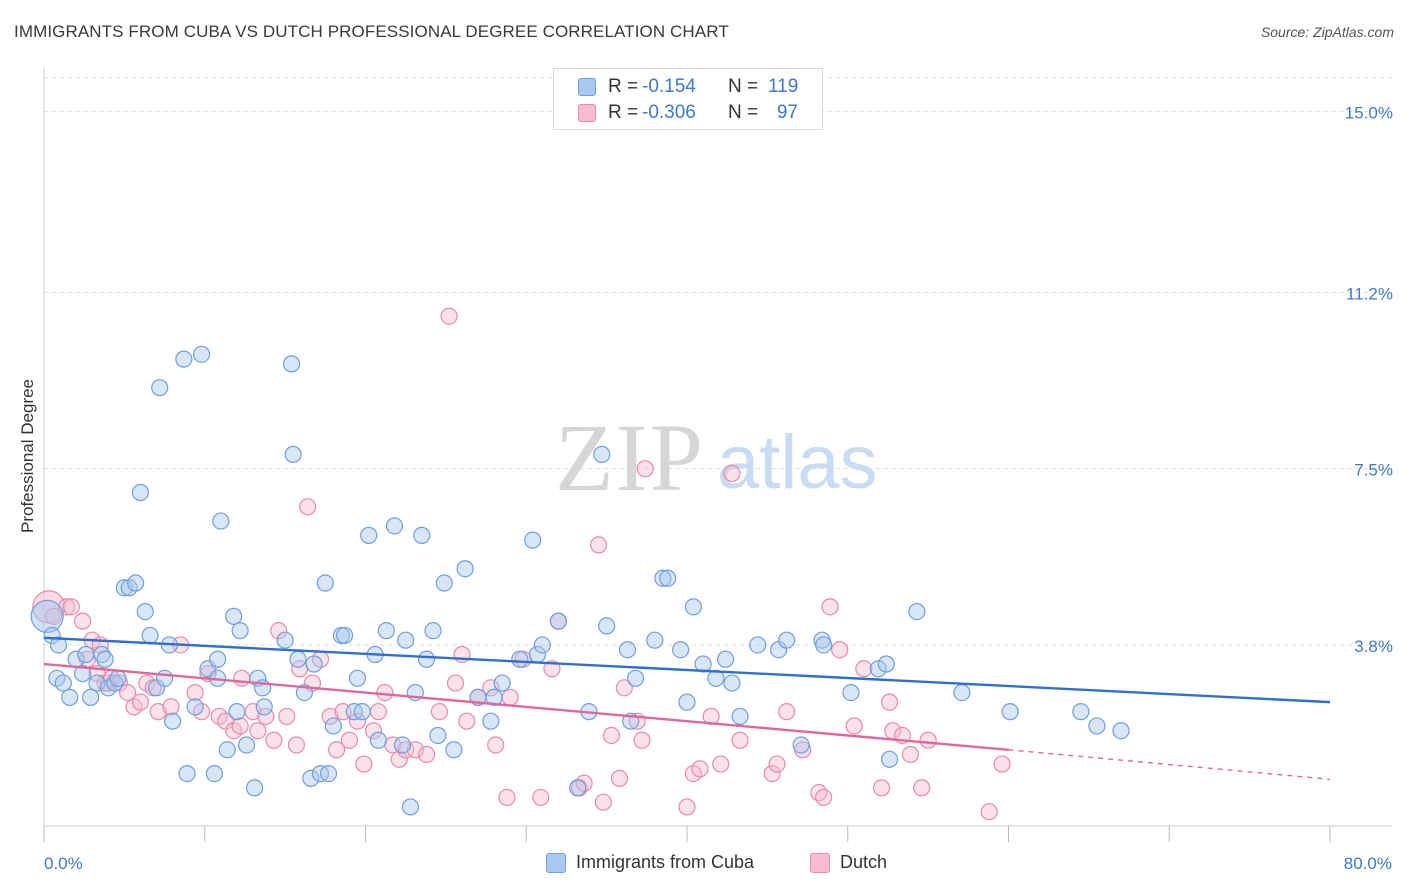 The image size is (1406, 892). What do you see at coordinates (669, 112) in the screenshot?
I see `r-value: -0.306` at bounding box center [669, 112].